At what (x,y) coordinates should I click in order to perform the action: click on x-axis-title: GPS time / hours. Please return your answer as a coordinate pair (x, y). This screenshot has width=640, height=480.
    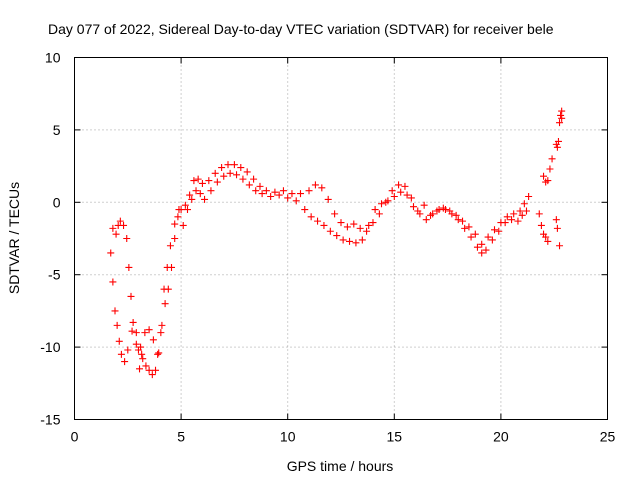
    Looking at the image, I should click on (340, 466).